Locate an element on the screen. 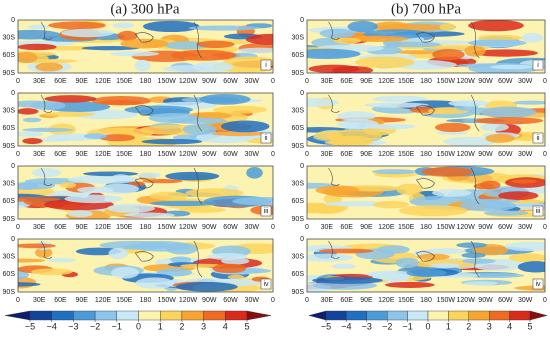  lon-label: 180 is located at coordinates (146, 300).